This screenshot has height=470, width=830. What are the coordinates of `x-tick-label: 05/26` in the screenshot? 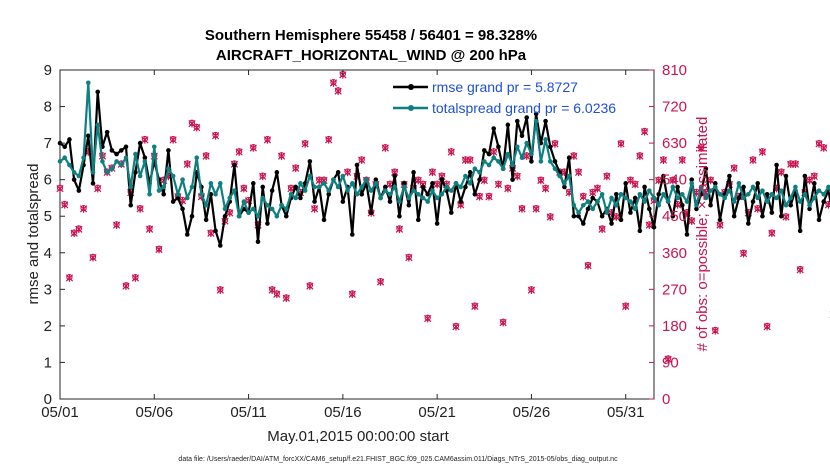 It's located at (532, 412).